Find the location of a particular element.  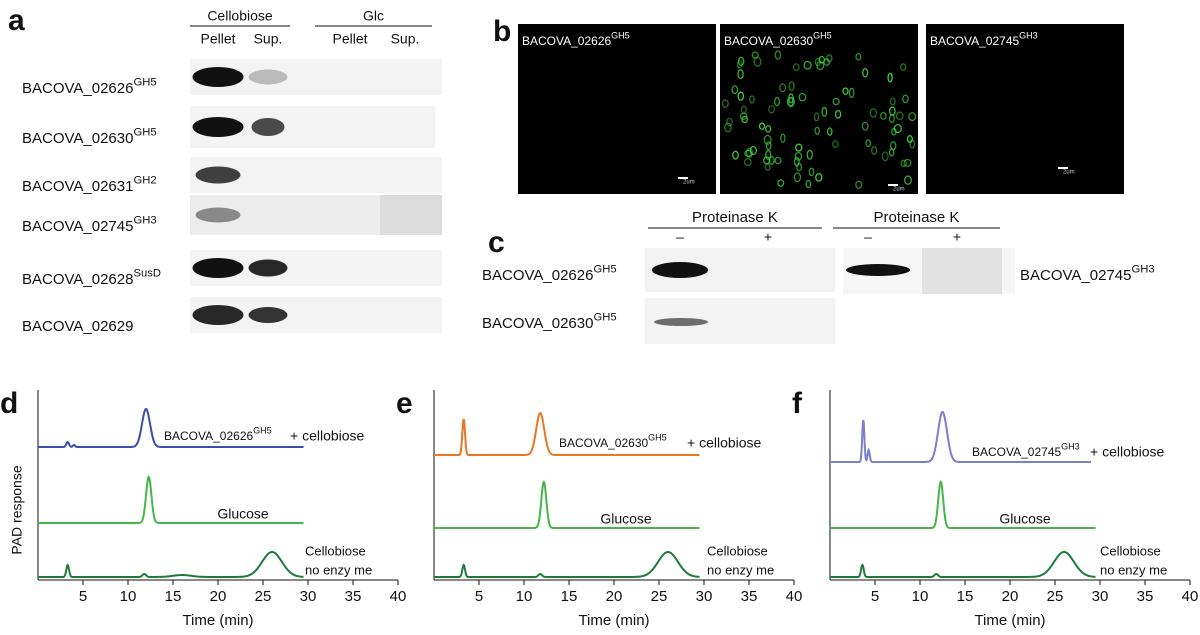

x-tick-label: 15 is located at coordinates (569, 596).